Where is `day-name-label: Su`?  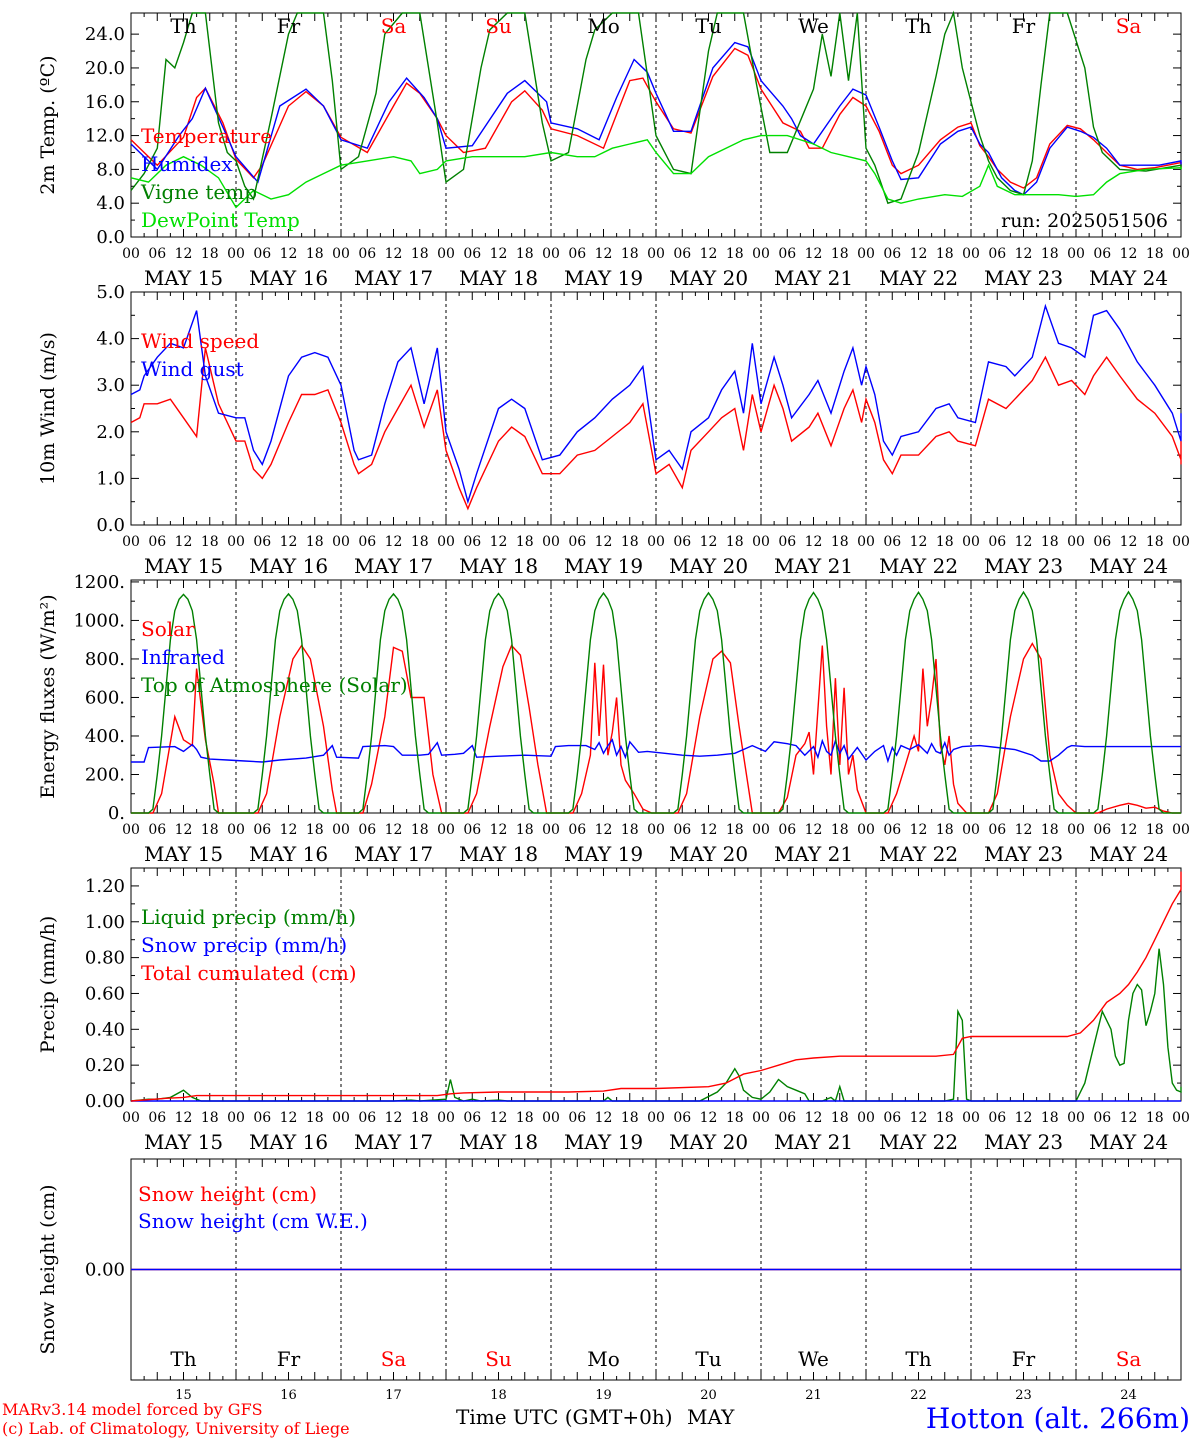 day-name-label: Su is located at coordinates (498, 1359).